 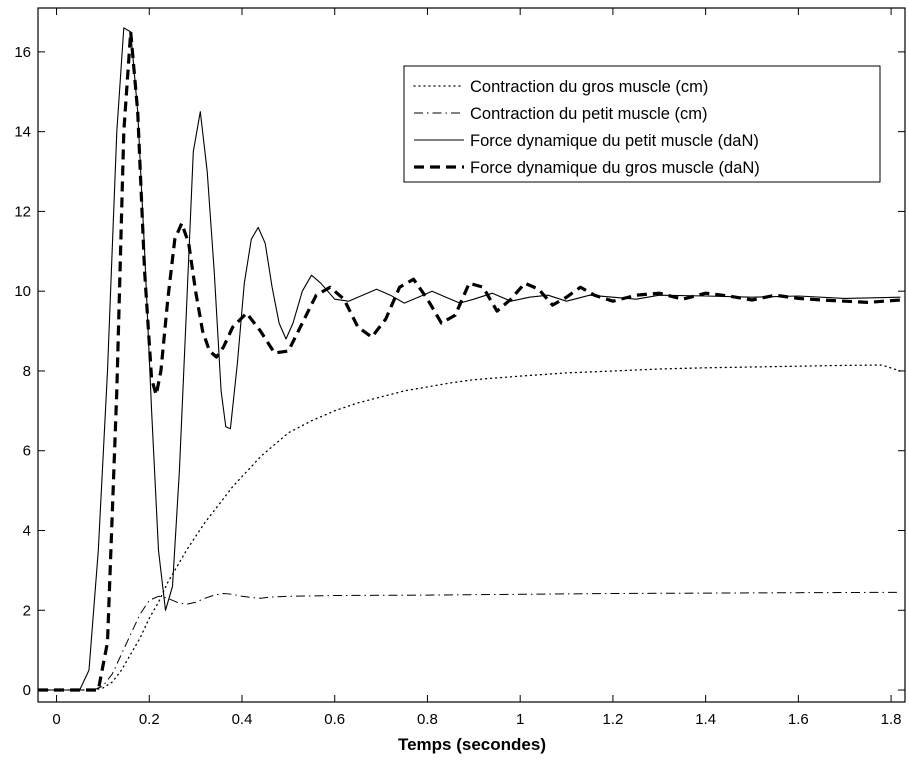 I want to click on y-tick-label: 2, so click(x=27, y=610).